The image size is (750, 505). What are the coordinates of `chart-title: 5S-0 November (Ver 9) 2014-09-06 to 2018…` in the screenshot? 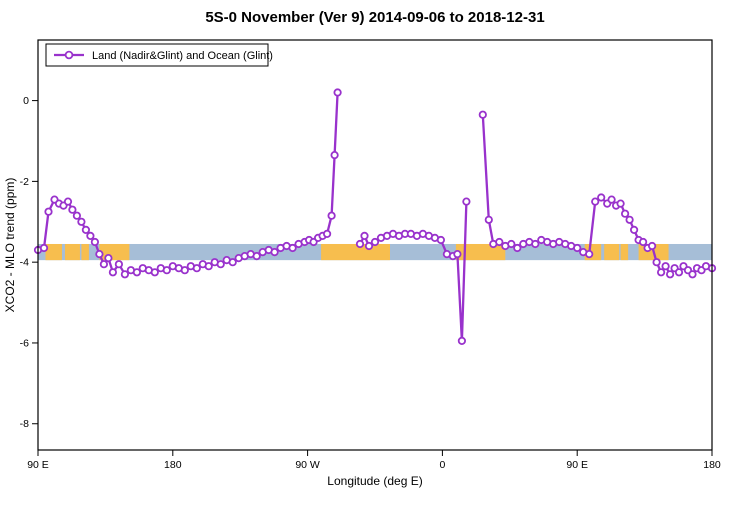 It's located at (374, 17).